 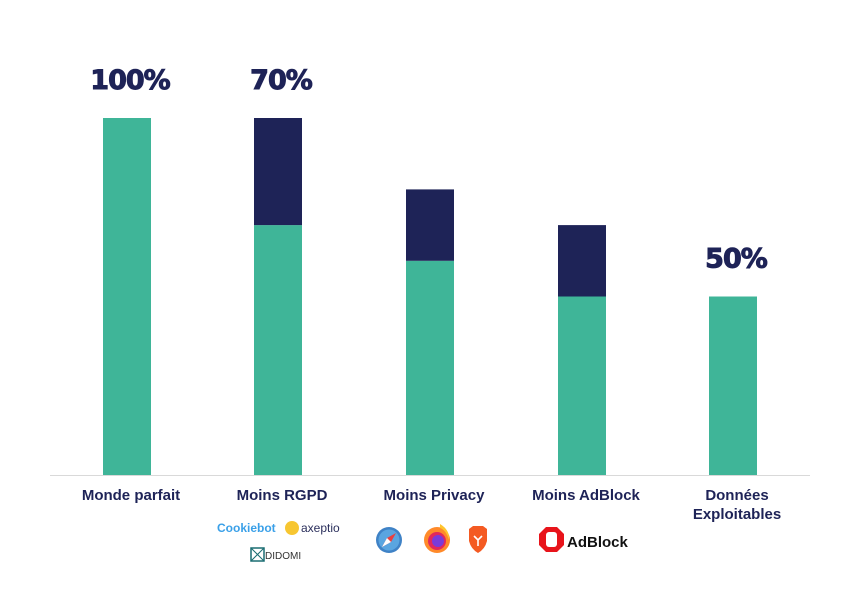 What do you see at coordinates (435, 495) in the screenshot?
I see `x-tick-label: Moins Privacy` at bounding box center [435, 495].